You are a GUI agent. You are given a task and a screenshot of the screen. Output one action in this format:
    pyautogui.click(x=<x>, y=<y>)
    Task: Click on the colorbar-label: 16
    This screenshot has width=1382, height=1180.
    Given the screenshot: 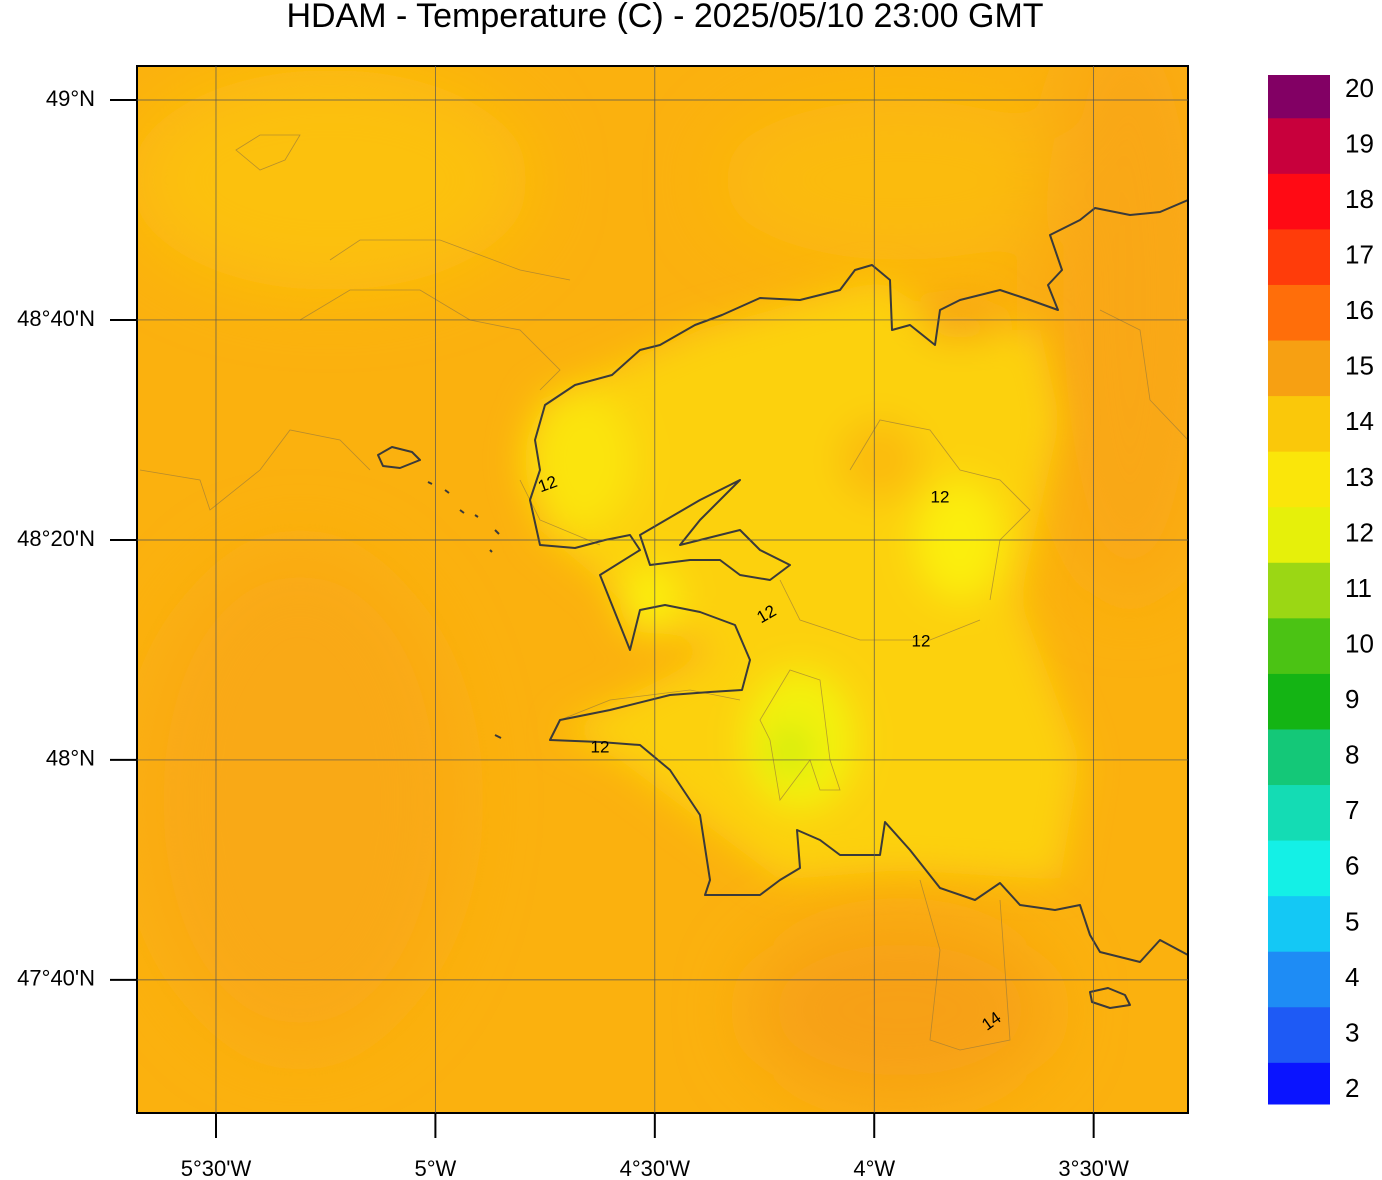 What is the action you would take?
    pyautogui.click(x=1359, y=310)
    